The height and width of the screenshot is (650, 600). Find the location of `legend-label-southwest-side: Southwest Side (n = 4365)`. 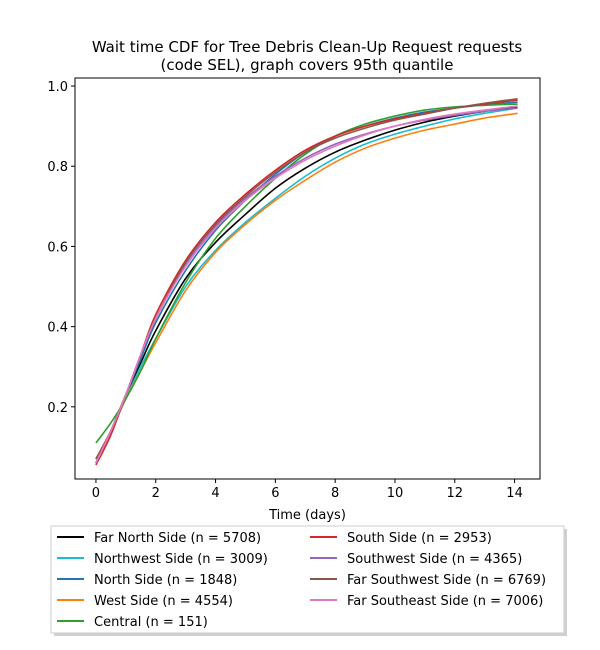

legend-label-southwest-side: Southwest Side (n = 4365) is located at coordinates (434, 559).